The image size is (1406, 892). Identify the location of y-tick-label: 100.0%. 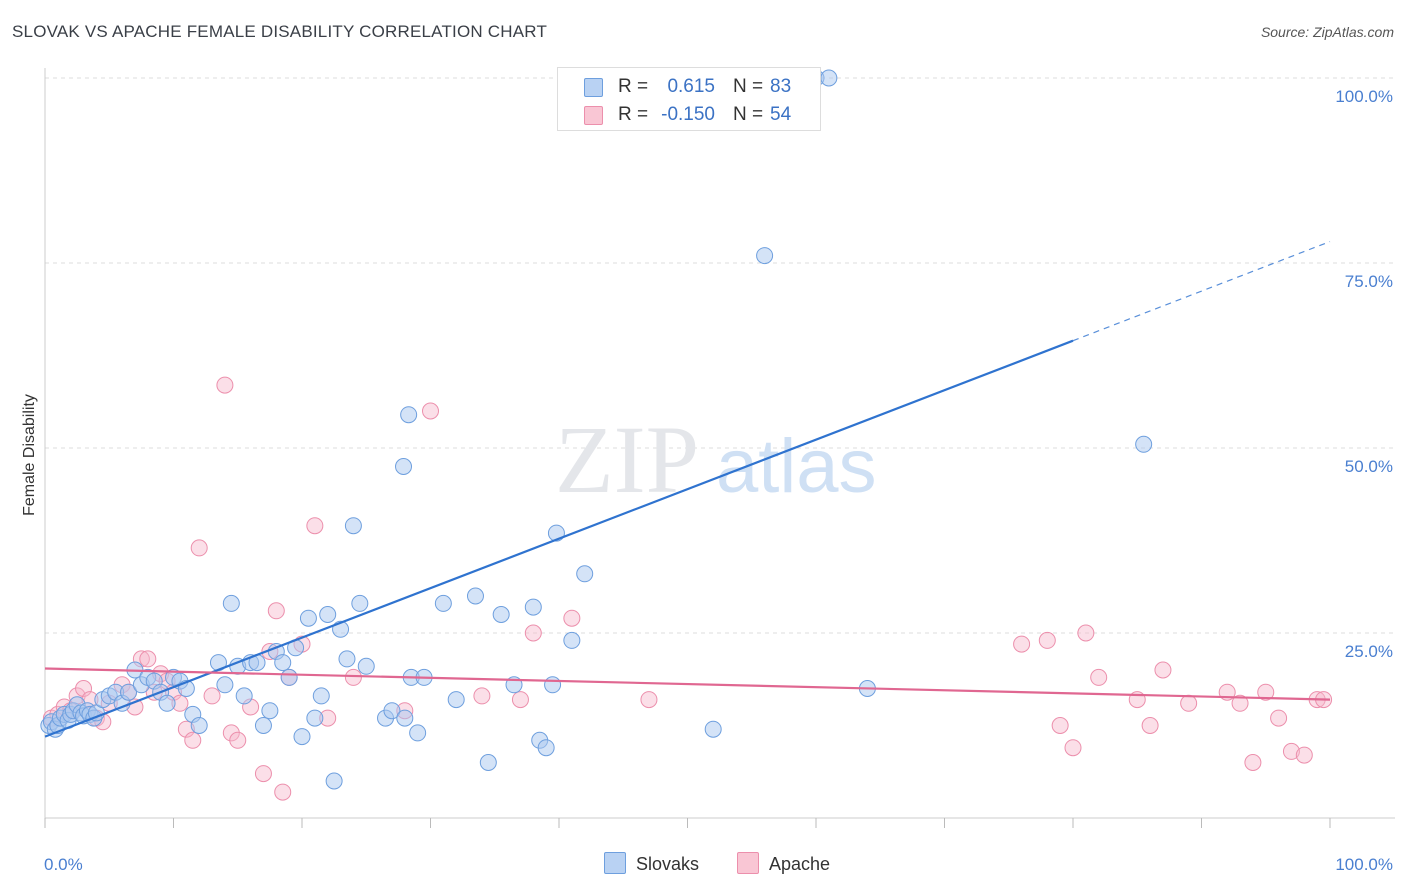
(1364, 96).